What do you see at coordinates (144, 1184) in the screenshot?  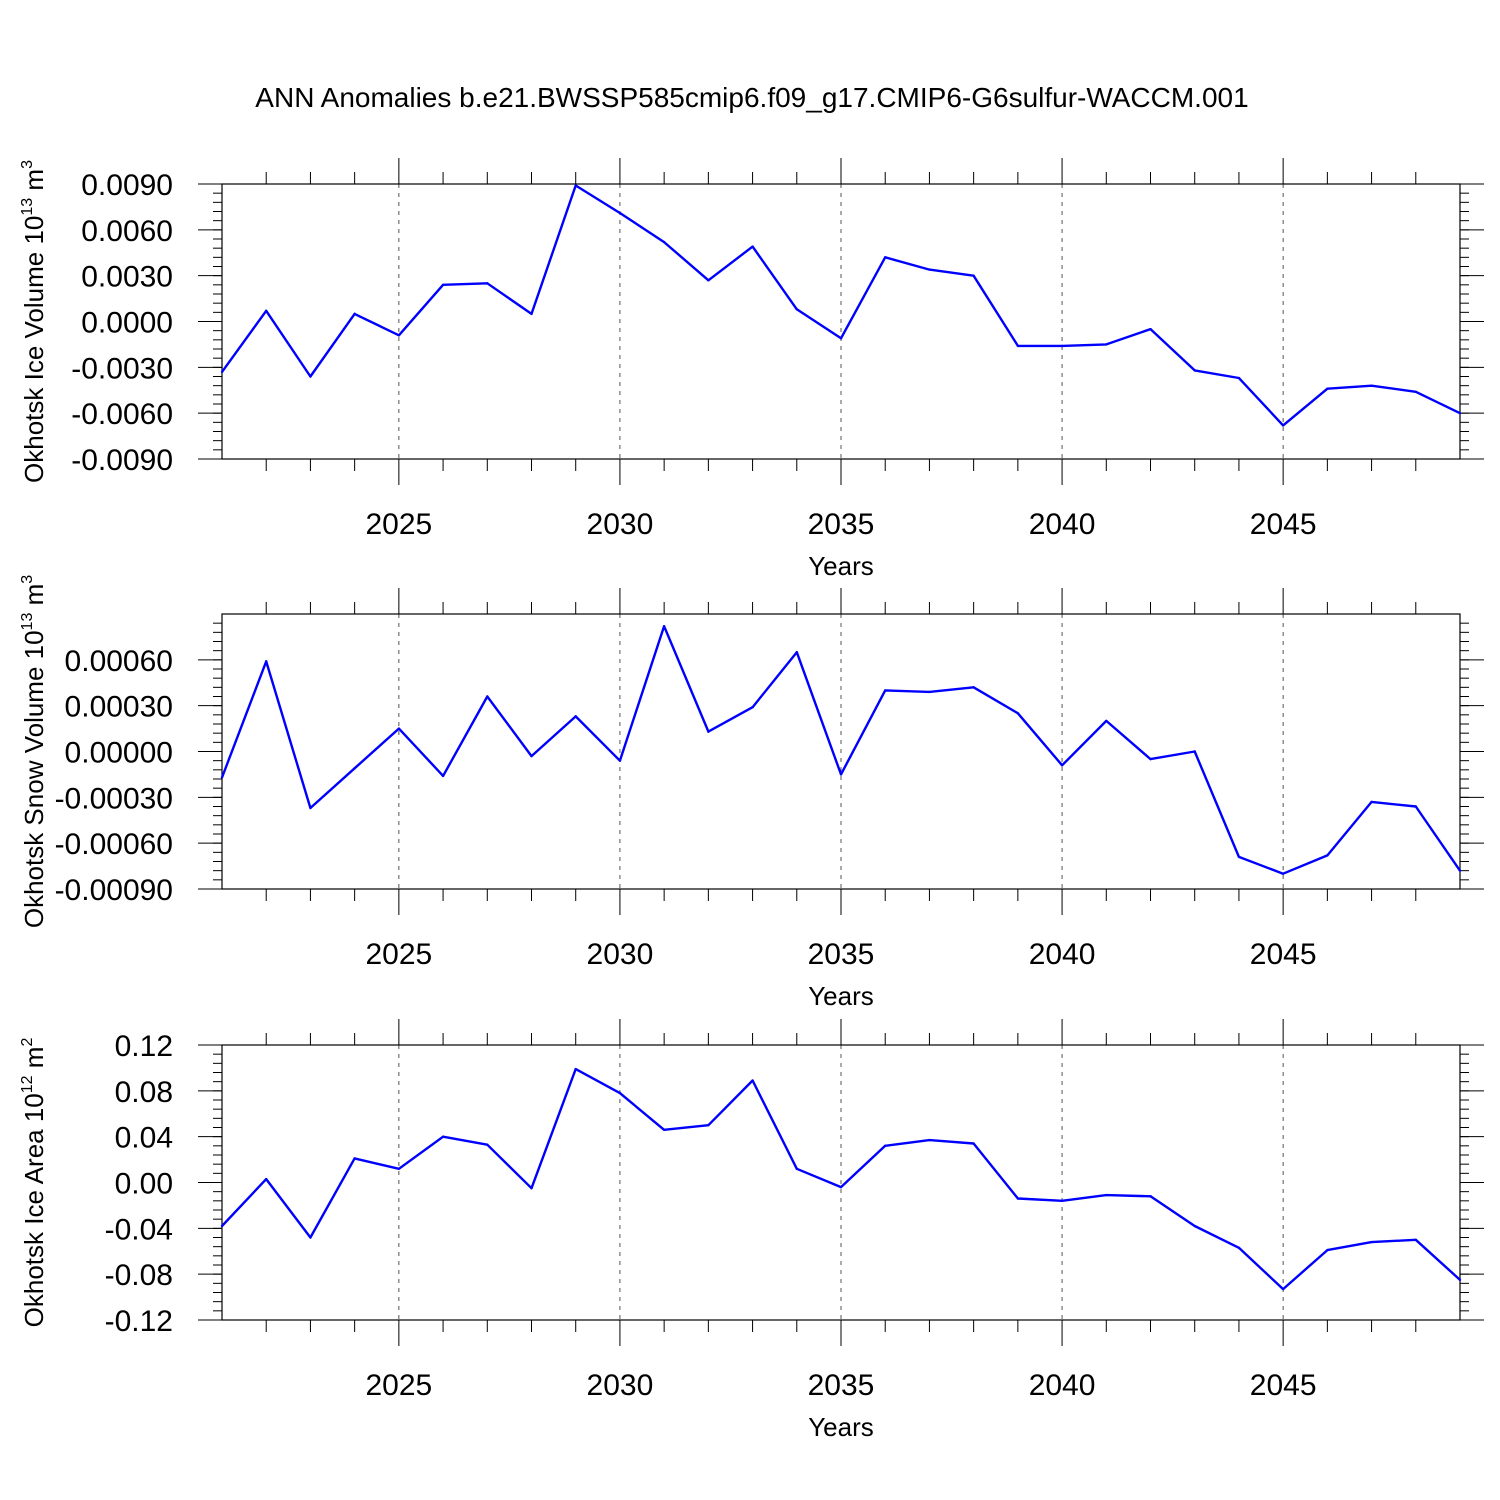 I see `y-tick-label: 0.00` at bounding box center [144, 1184].